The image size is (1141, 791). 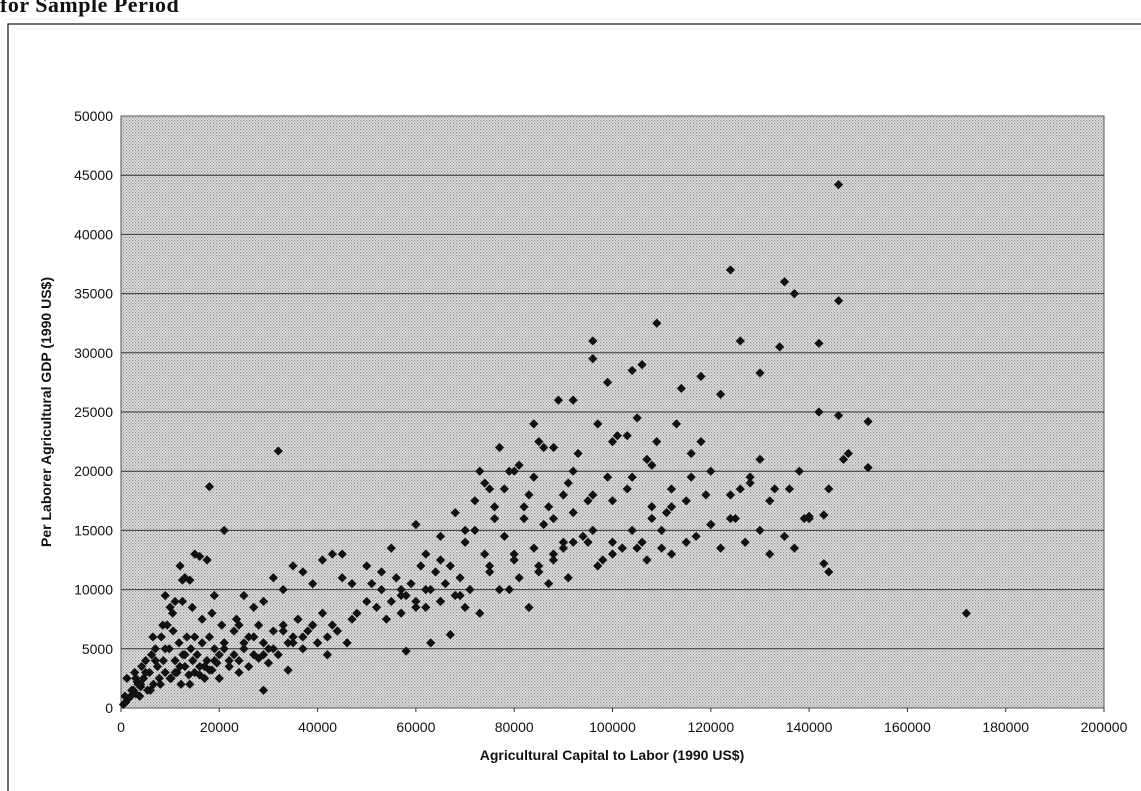 What do you see at coordinates (121, 727) in the screenshot?
I see `x-tick-label: 0` at bounding box center [121, 727].